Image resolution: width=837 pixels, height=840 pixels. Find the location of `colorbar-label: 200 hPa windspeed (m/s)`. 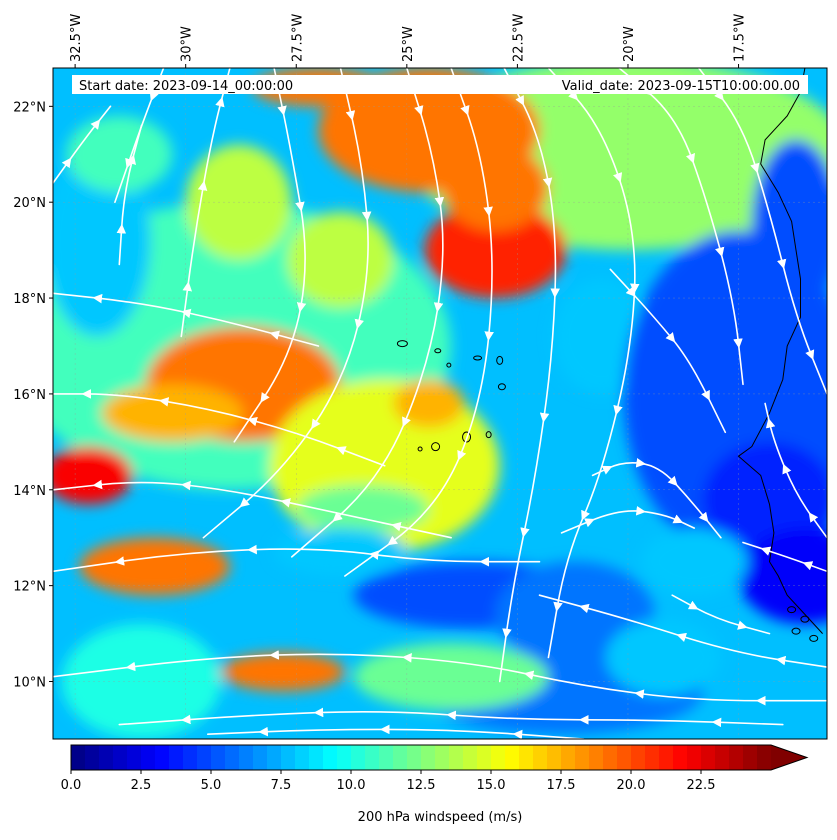

colorbar-label: 200 hPa windspeed (m/s) is located at coordinates (440, 817).